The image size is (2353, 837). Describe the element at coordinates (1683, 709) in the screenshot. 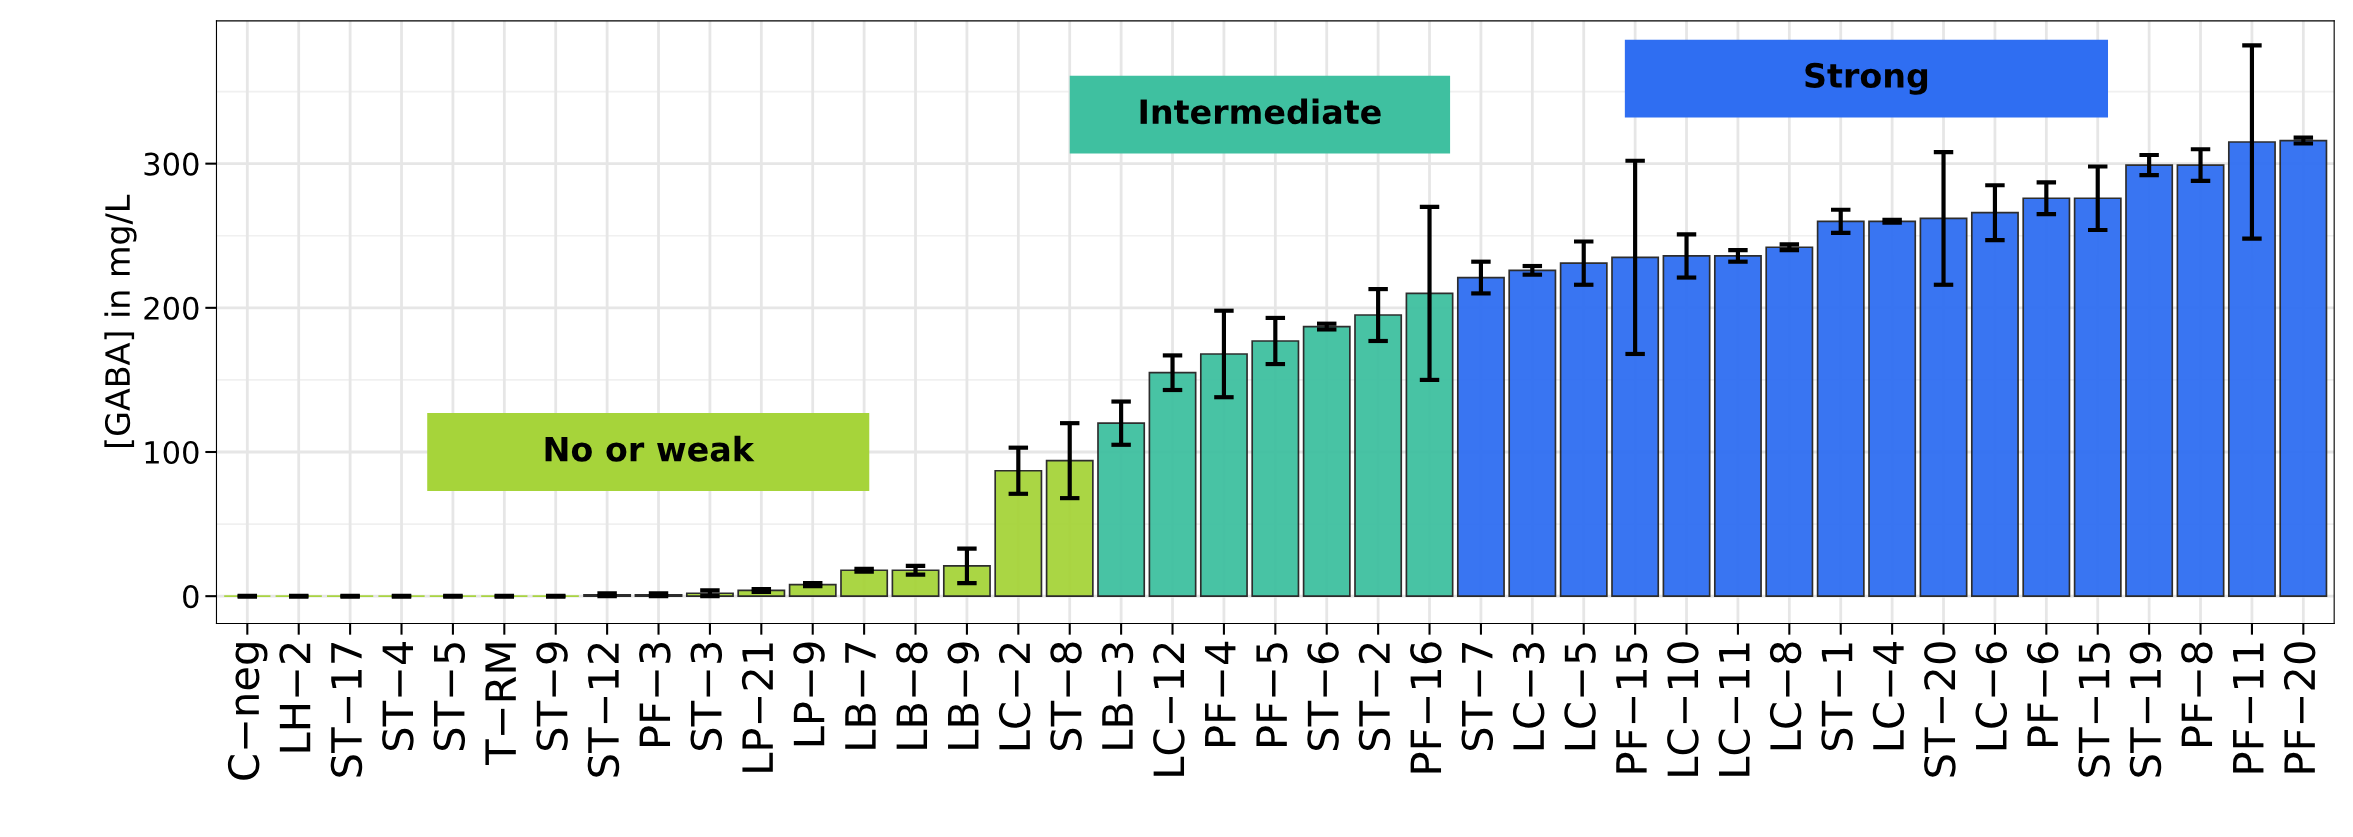

I see `x-tick-label: LC−10` at that location.